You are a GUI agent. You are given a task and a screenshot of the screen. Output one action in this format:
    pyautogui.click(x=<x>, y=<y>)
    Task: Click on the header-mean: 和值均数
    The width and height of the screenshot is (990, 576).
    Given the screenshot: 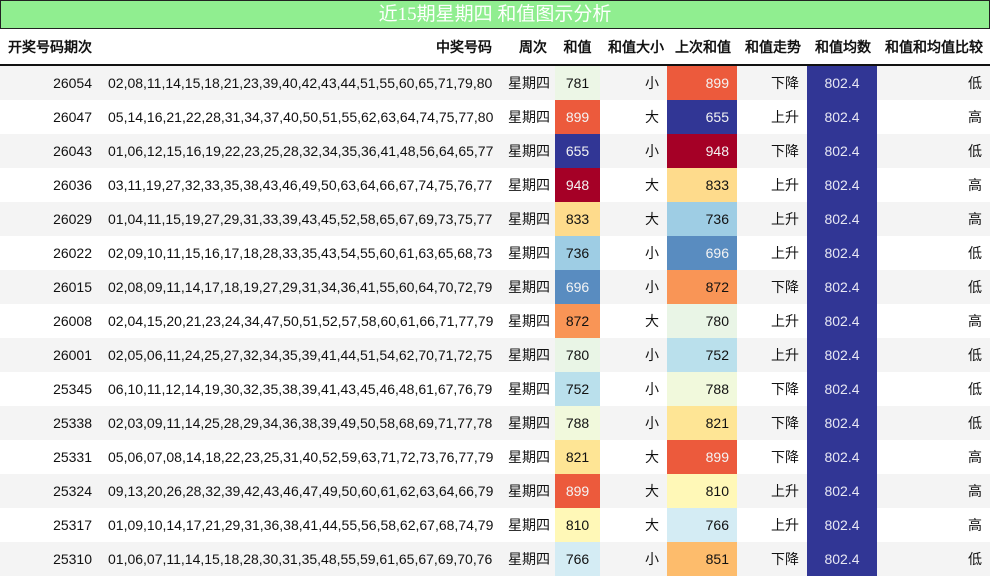 What is the action you would take?
    pyautogui.click(x=842, y=47)
    